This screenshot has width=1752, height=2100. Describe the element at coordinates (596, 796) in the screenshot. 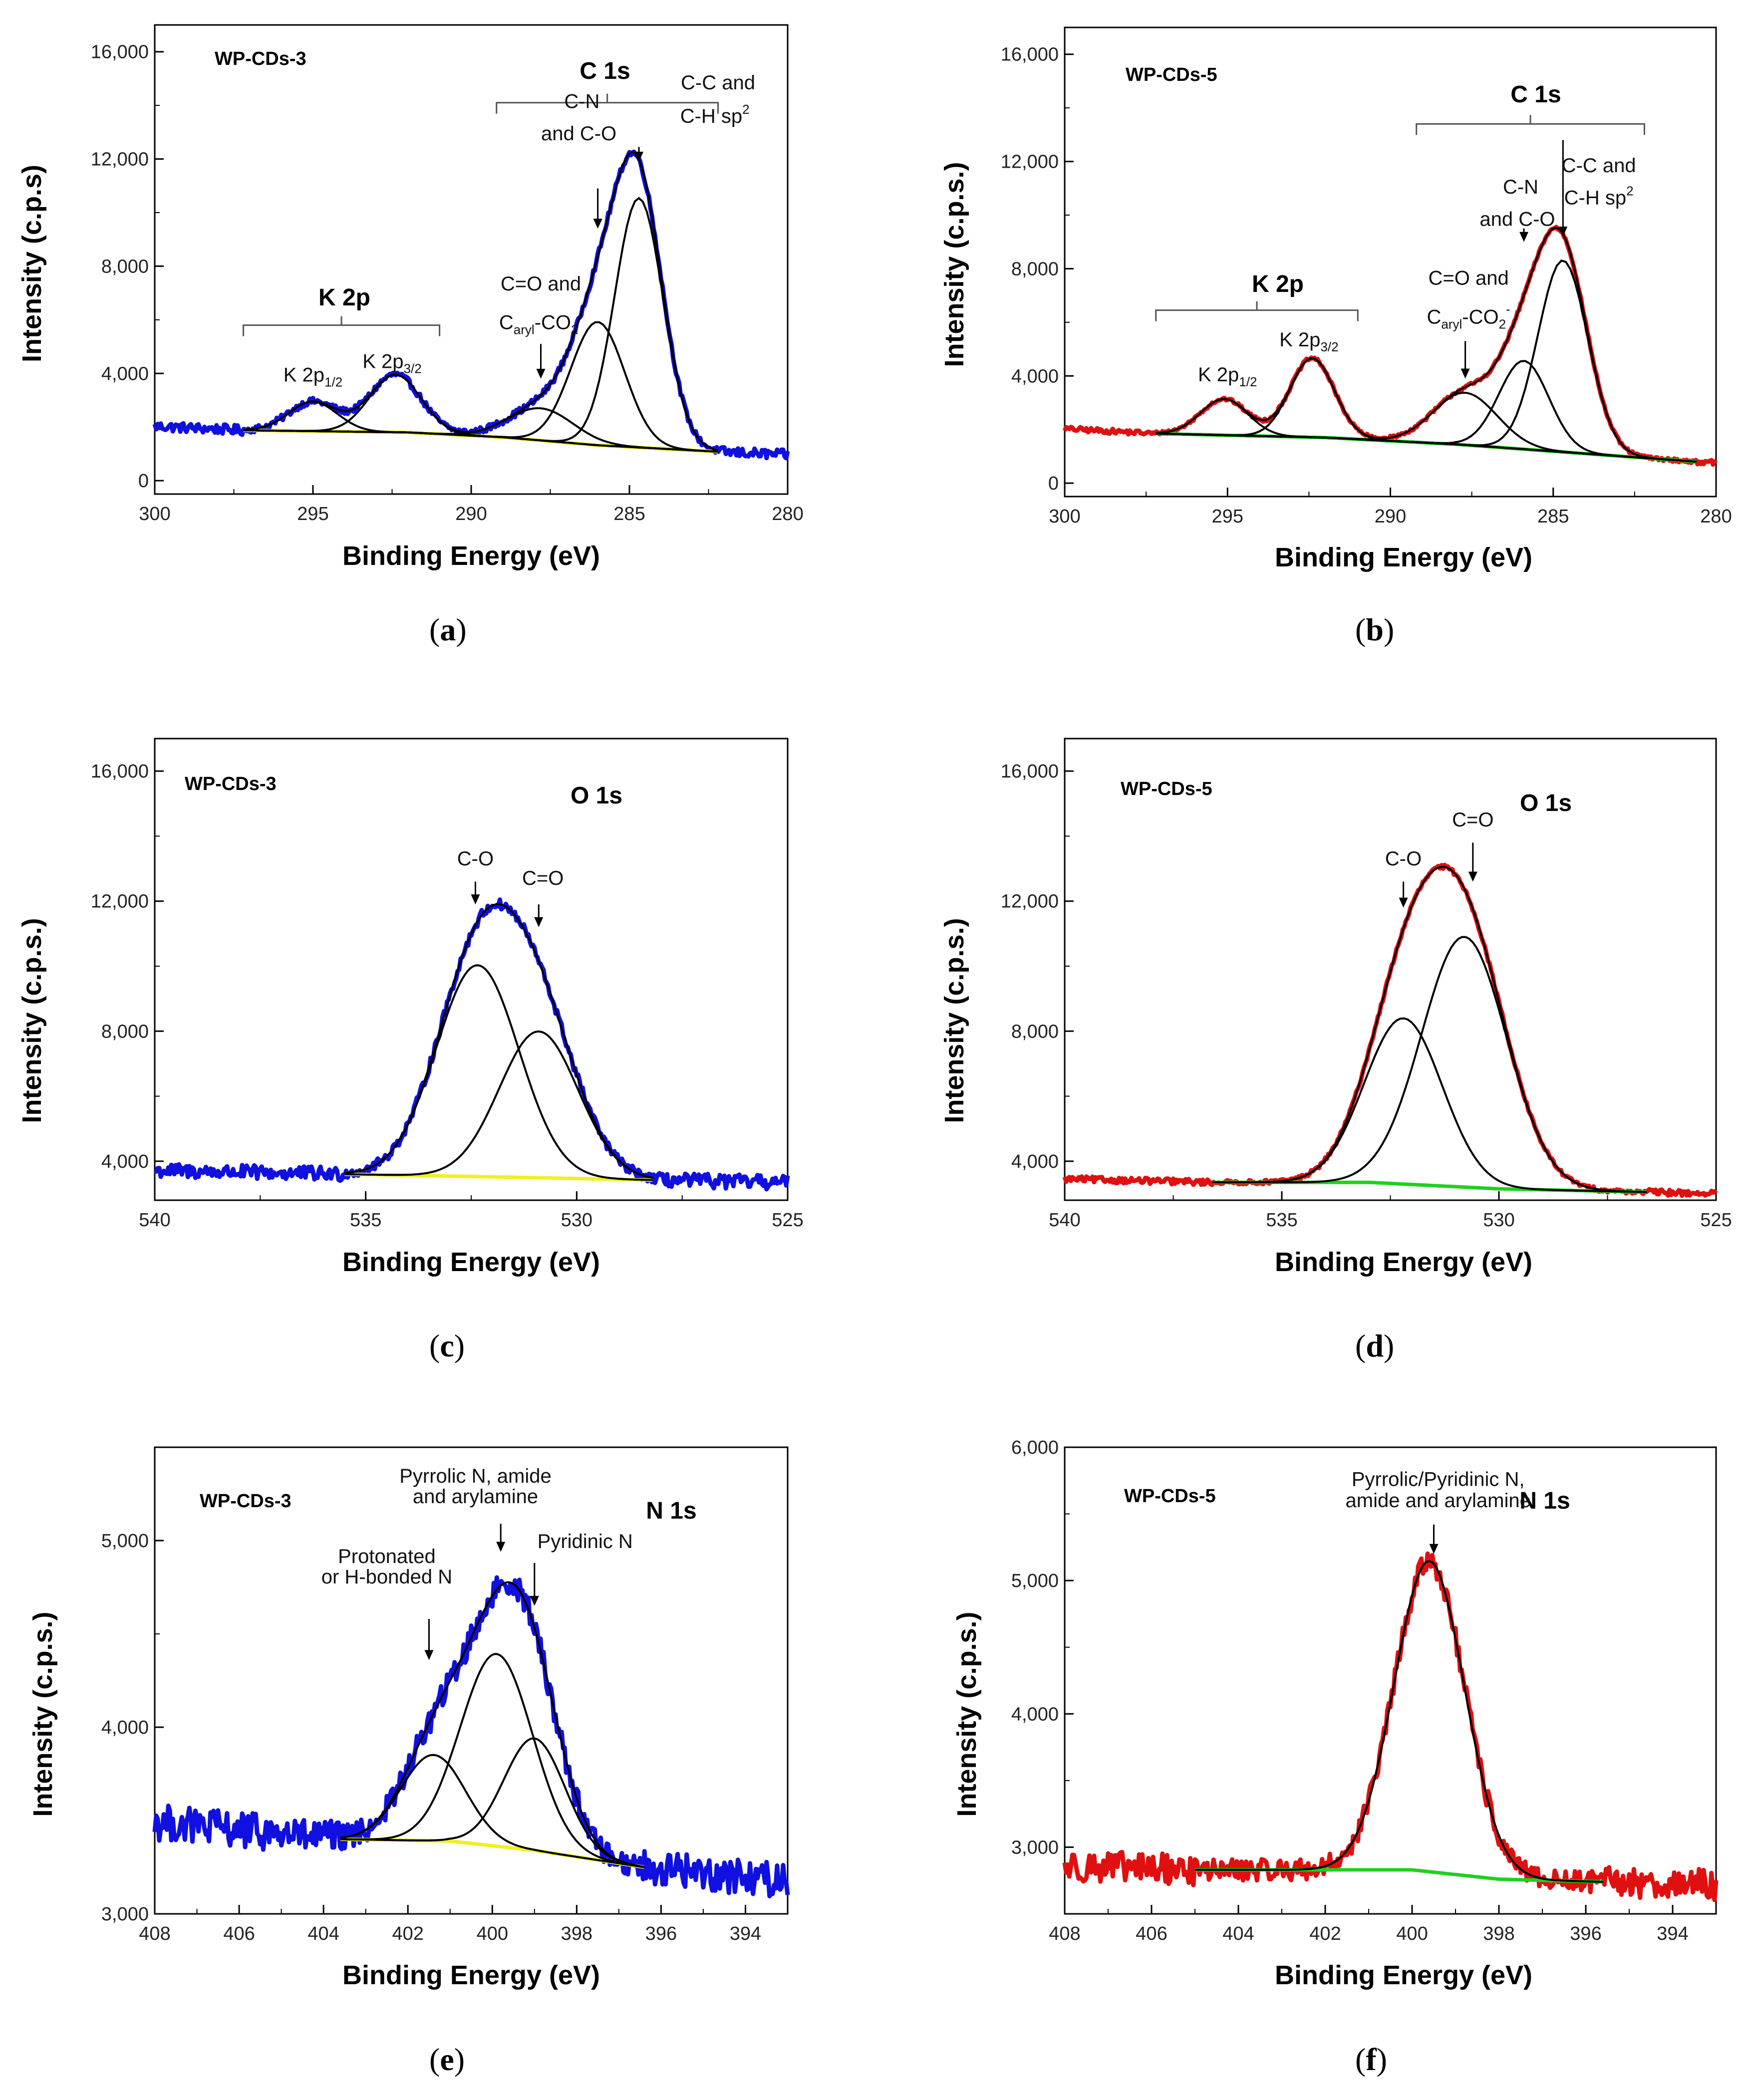

I see `chart-c-region: O 1s` at that location.